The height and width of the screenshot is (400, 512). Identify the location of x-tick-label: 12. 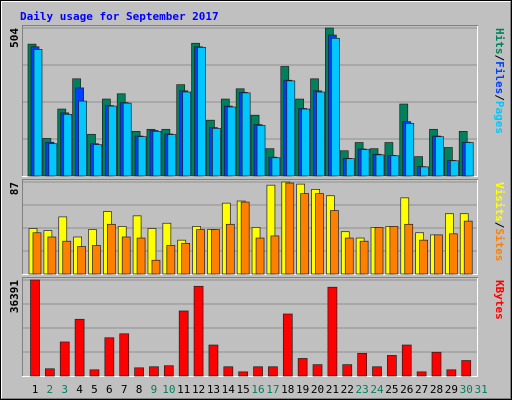
(198, 389).